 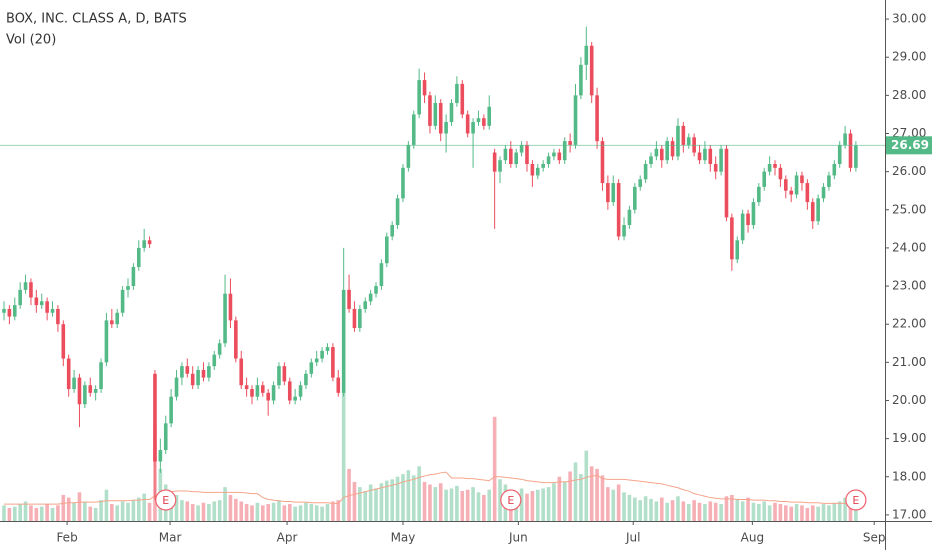 I want to click on last-price-box, so click(x=909, y=145).